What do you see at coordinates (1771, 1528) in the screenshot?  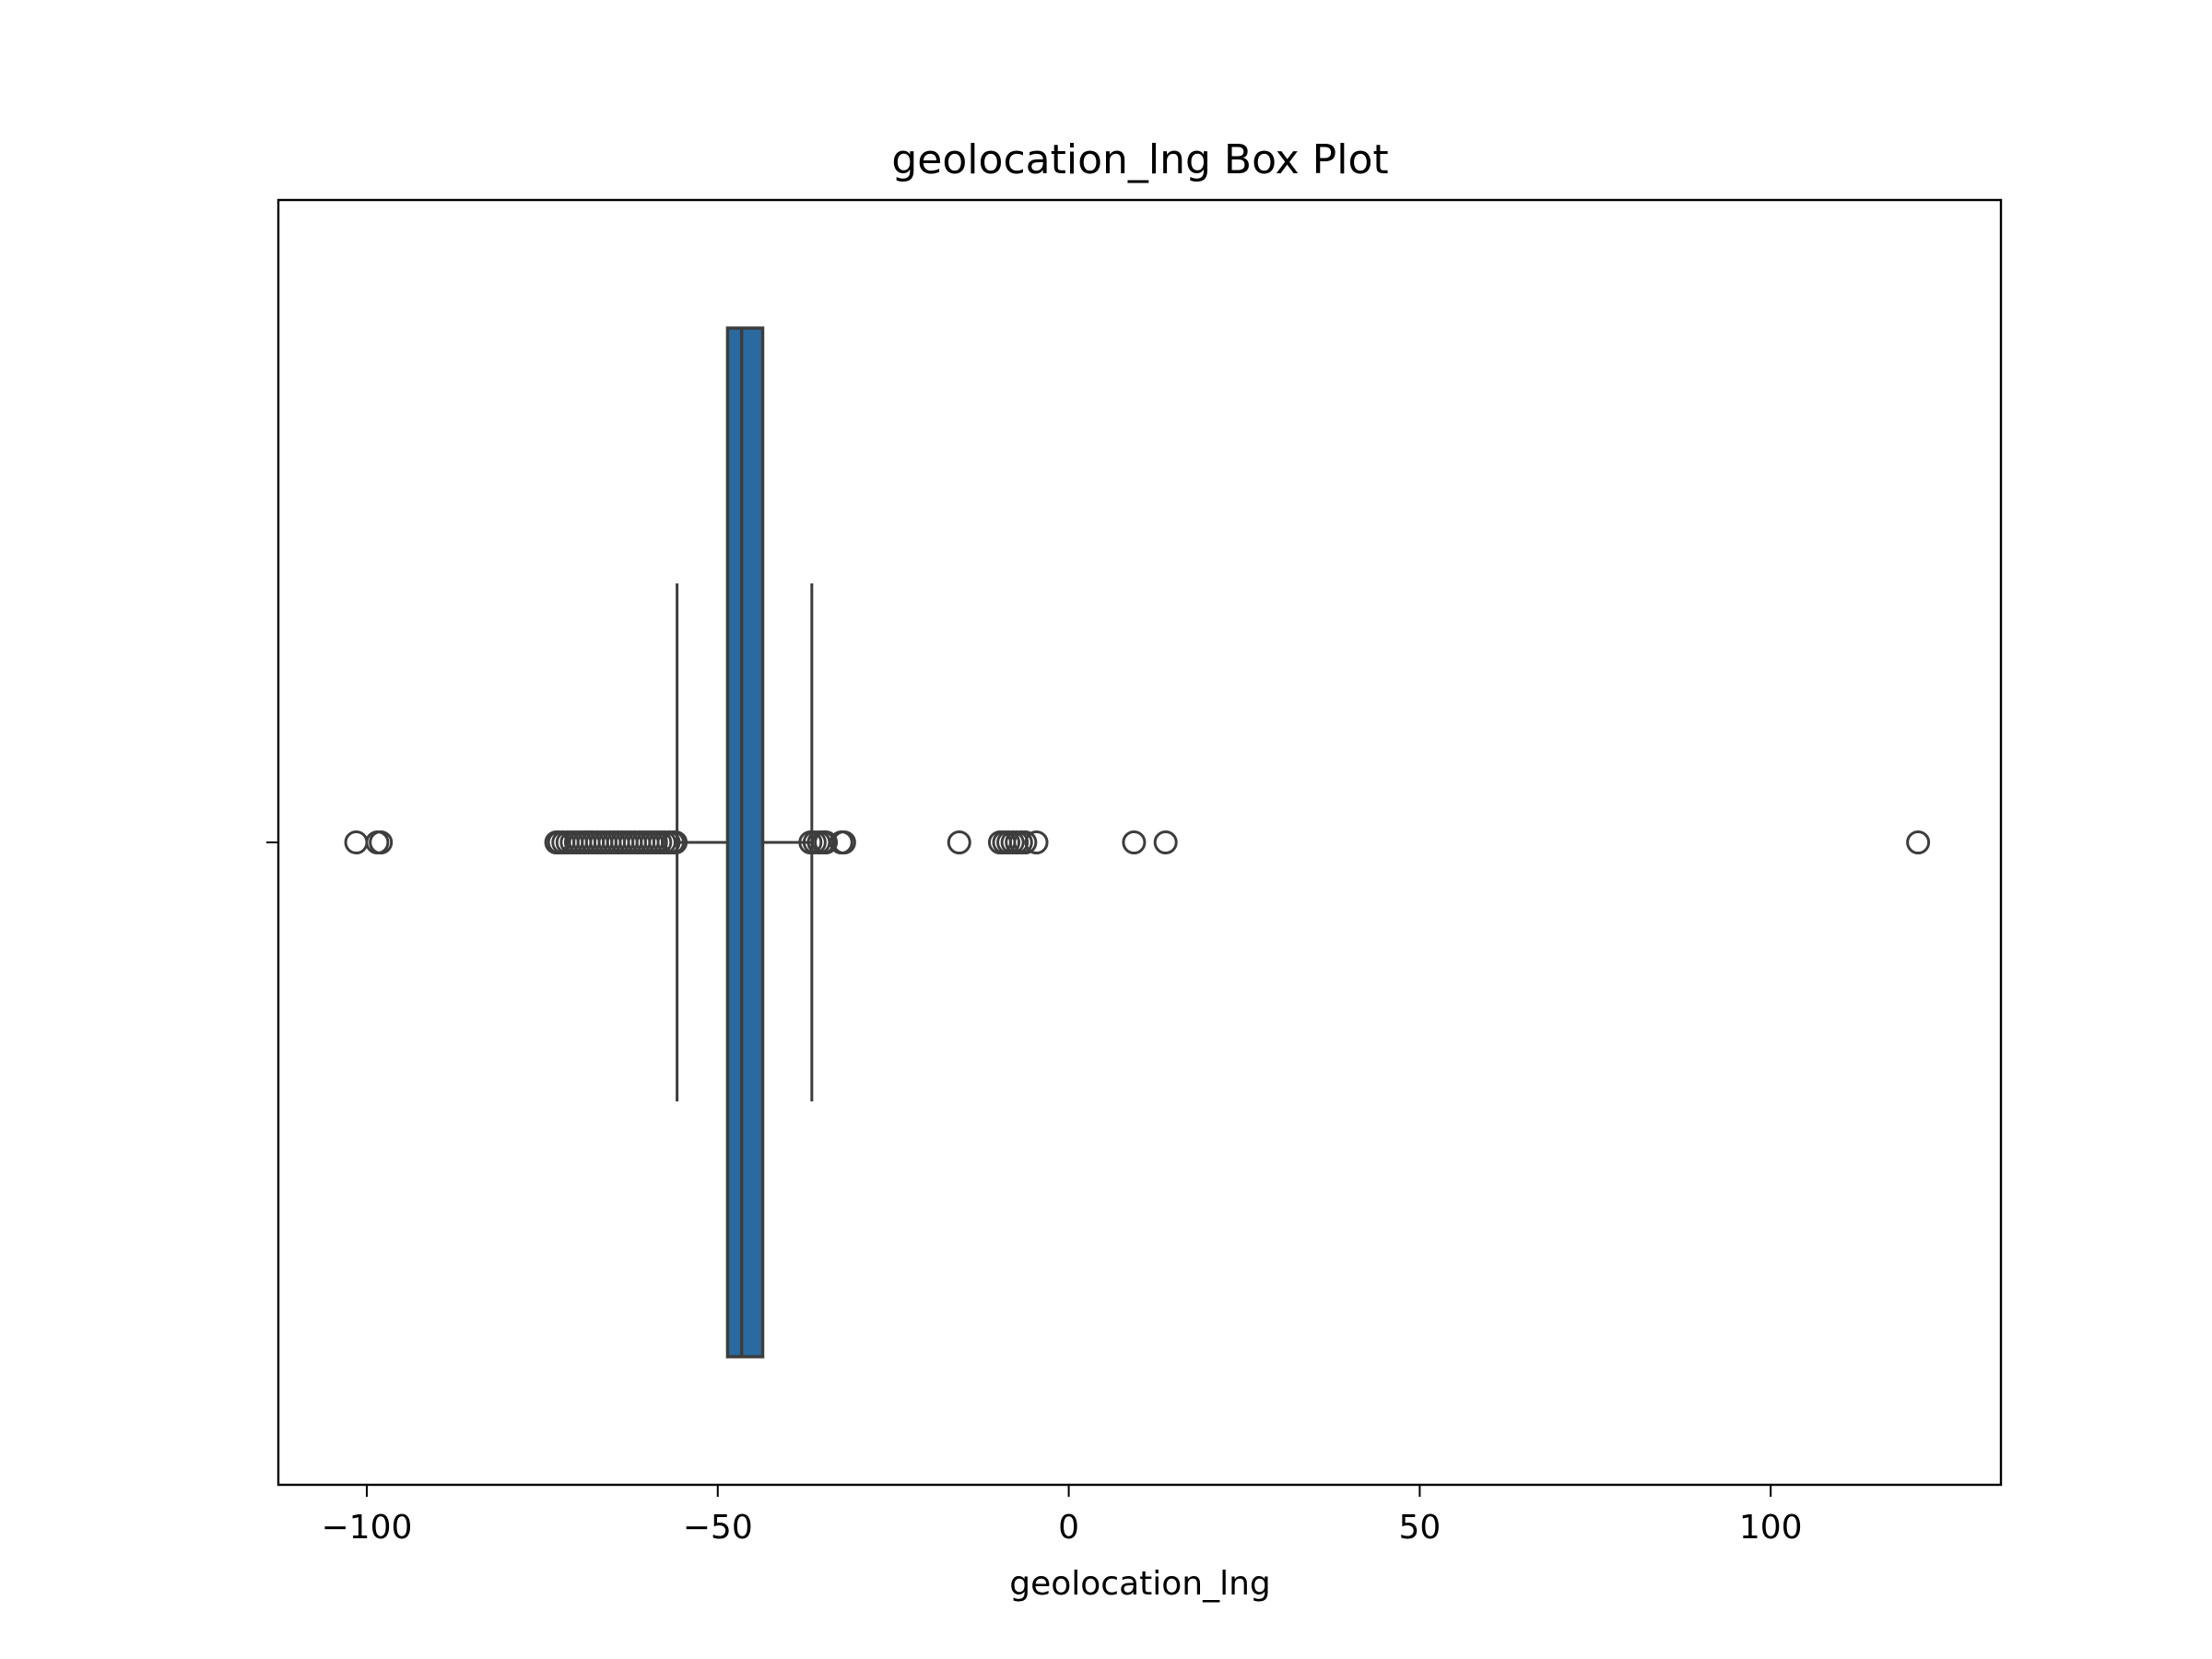 I see `x-tick-label: 100` at bounding box center [1771, 1528].